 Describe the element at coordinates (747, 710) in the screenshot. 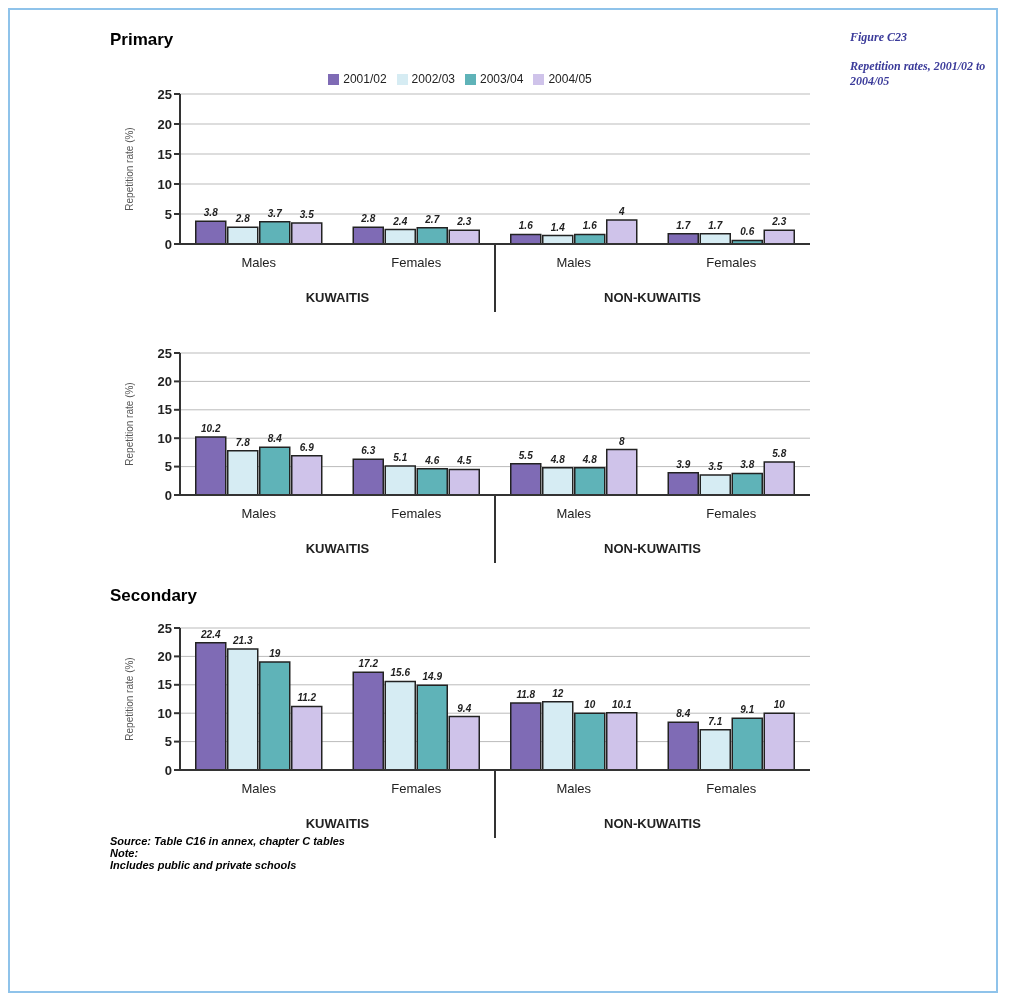

I see `data-label: 9.1` at that location.